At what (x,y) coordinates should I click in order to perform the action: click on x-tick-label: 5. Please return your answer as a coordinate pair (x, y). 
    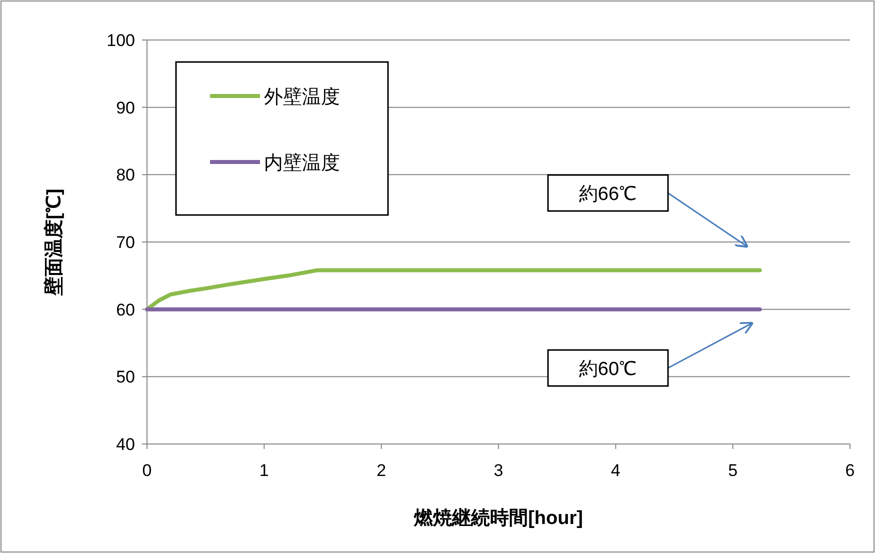
    Looking at the image, I should click on (733, 470).